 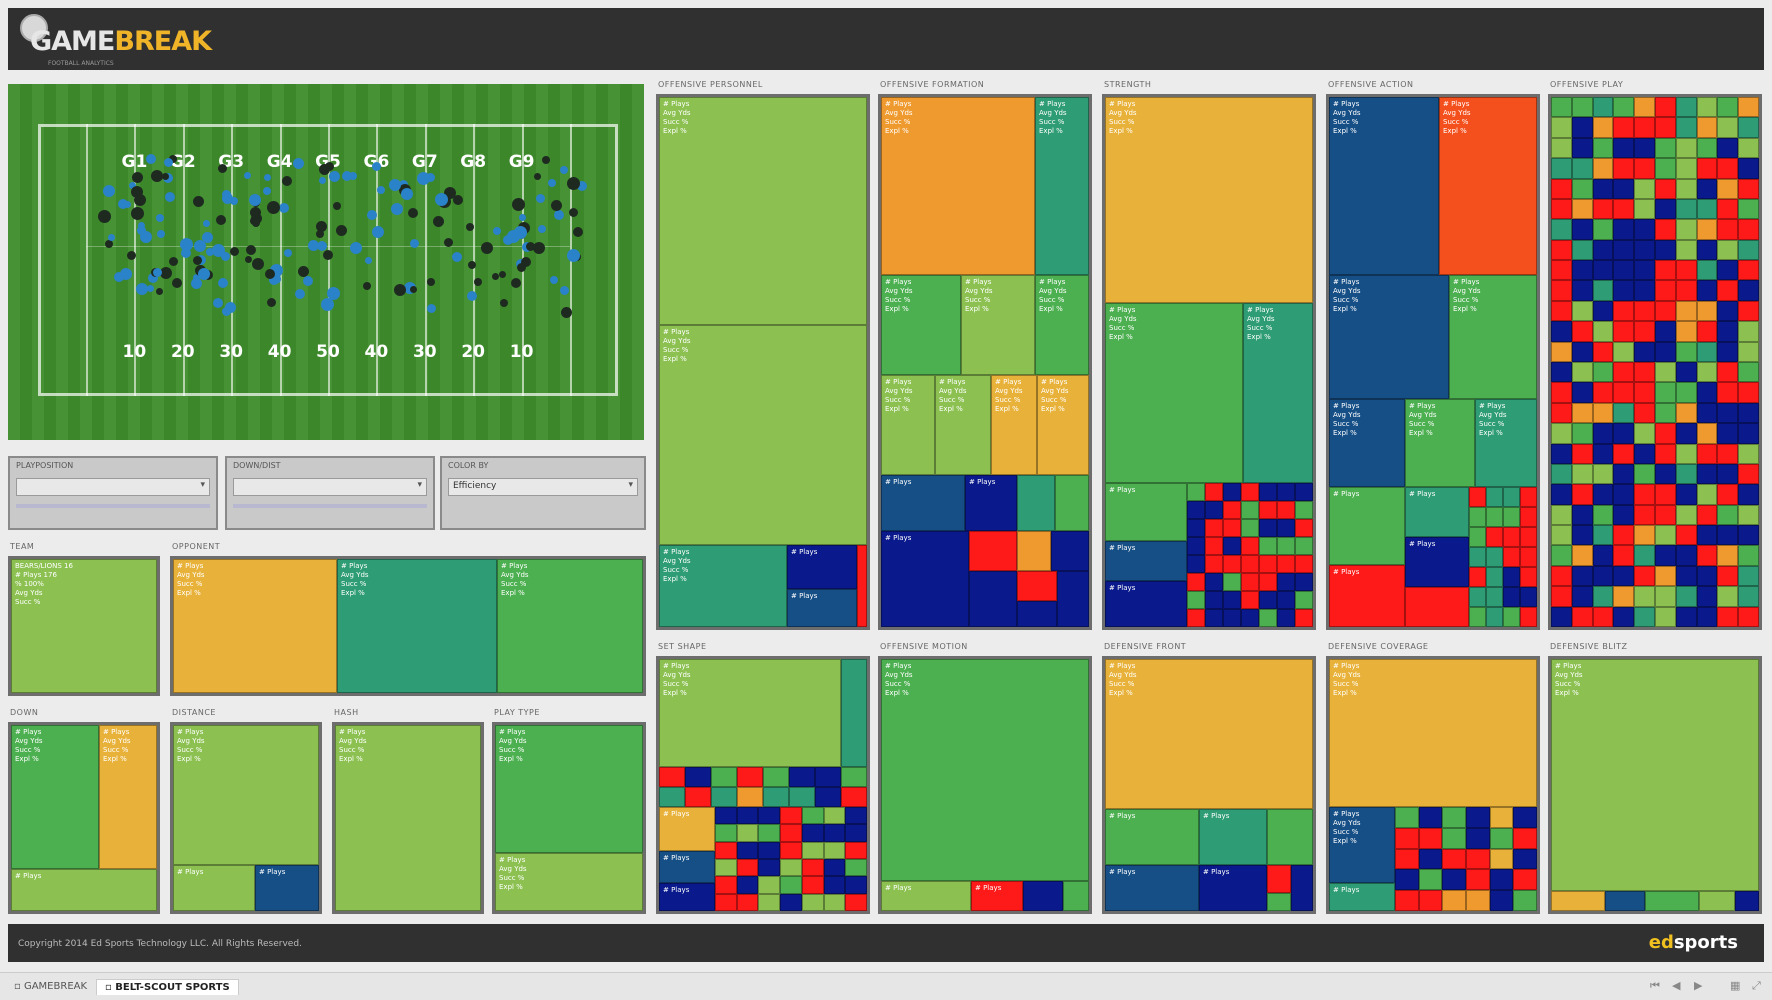 I want to click on next-sheet-icon: ▶, so click(x=1698, y=985).